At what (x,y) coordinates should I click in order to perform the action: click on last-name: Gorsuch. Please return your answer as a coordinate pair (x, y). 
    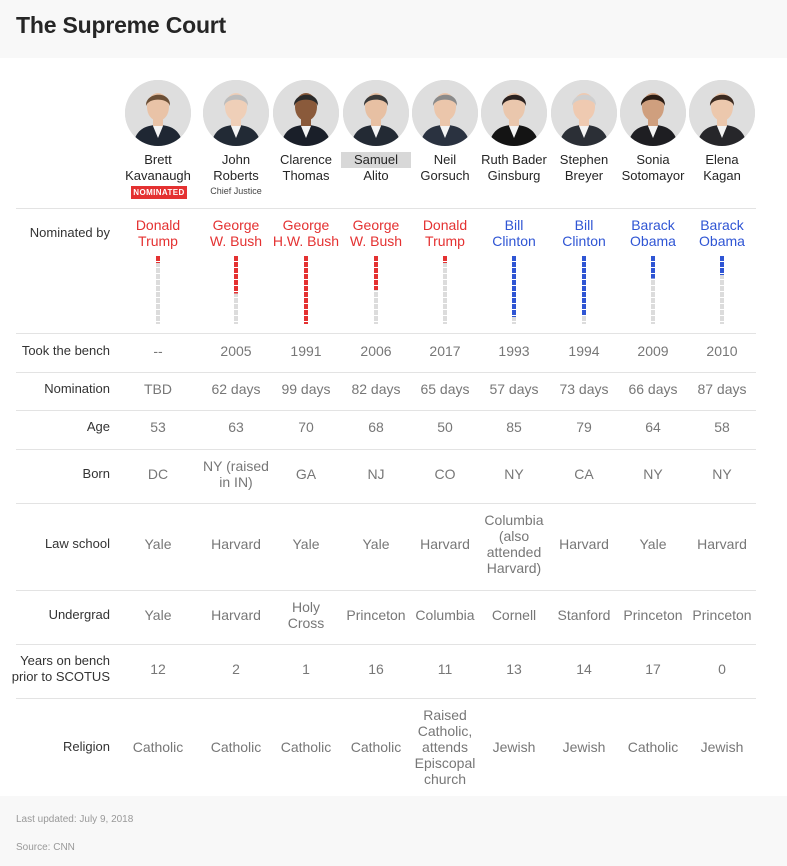
    Looking at the image, I should click on (445, 175).